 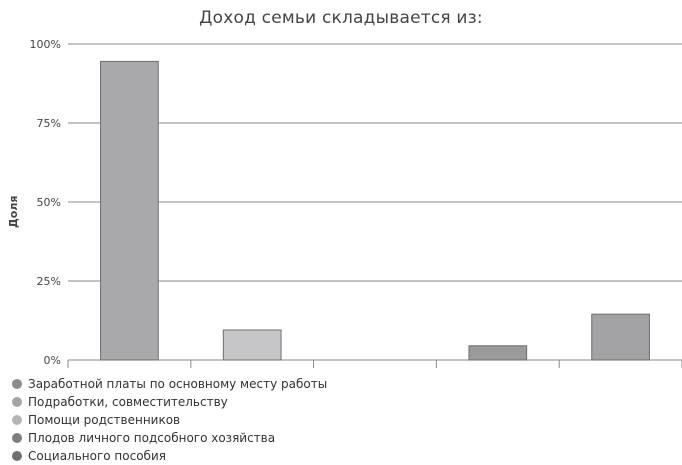 I want to click on legend-item: Подработки, совместительству, so click(x=169, y=402).